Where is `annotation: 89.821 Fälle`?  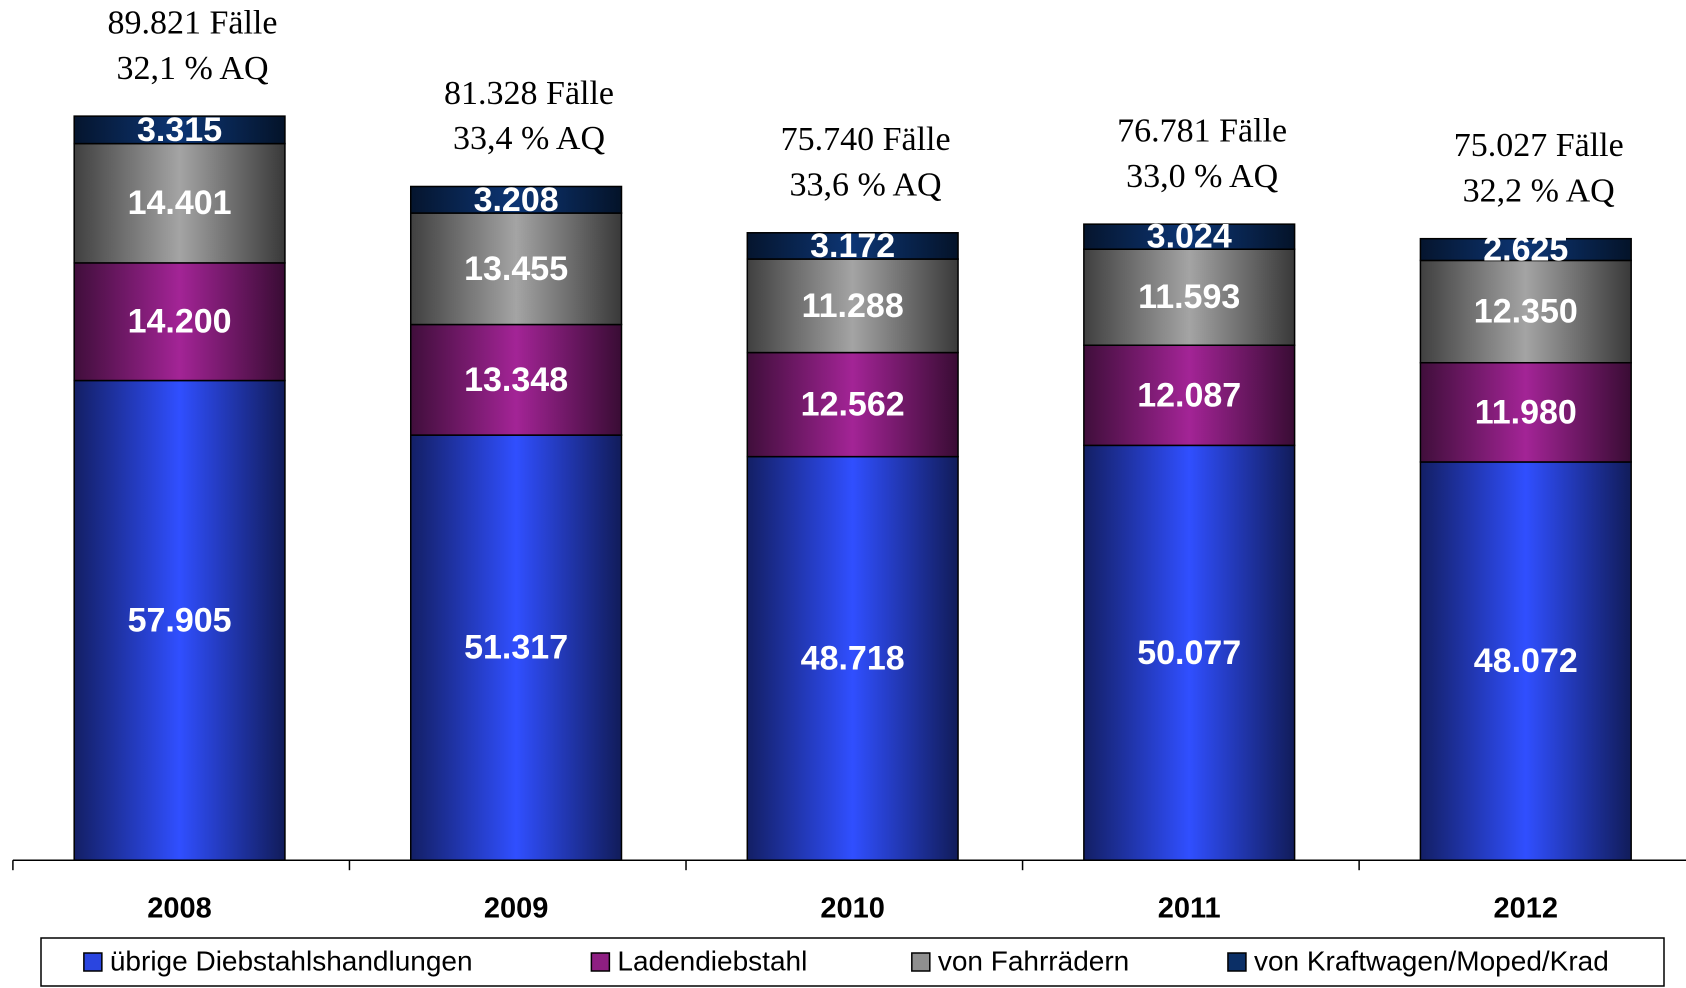
annotation: 89.821 Fälle is located at coordinates (192, 23).